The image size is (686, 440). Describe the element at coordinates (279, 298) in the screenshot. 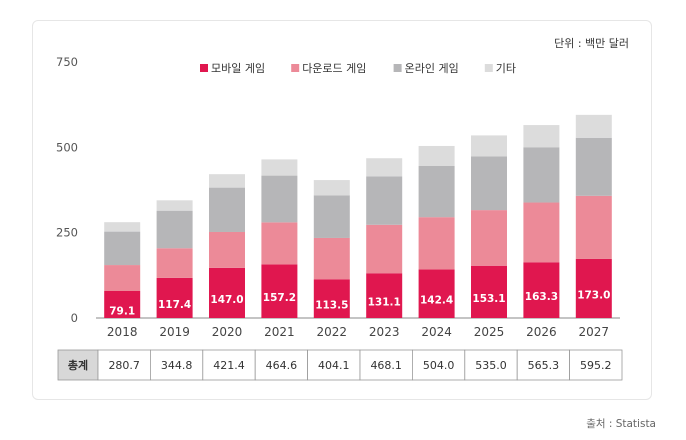

I see `data-label: 157.2` at that location.